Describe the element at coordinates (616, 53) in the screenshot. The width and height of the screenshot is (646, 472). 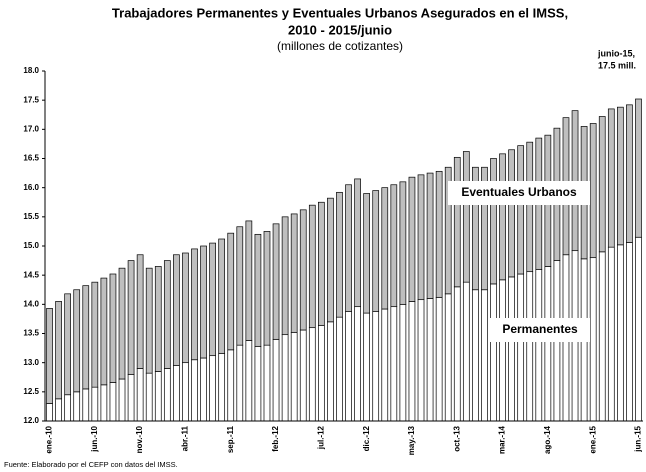
I see `annotation: junio-15,` at that location.